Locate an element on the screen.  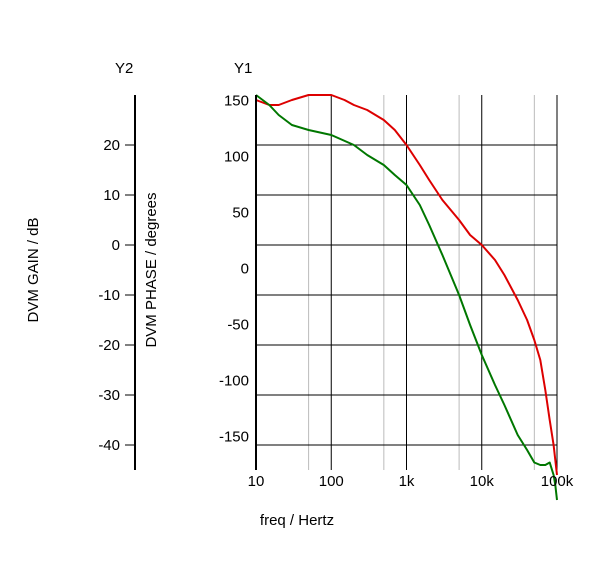
x-tick-label: 100k is located at coordinates (557, 481).